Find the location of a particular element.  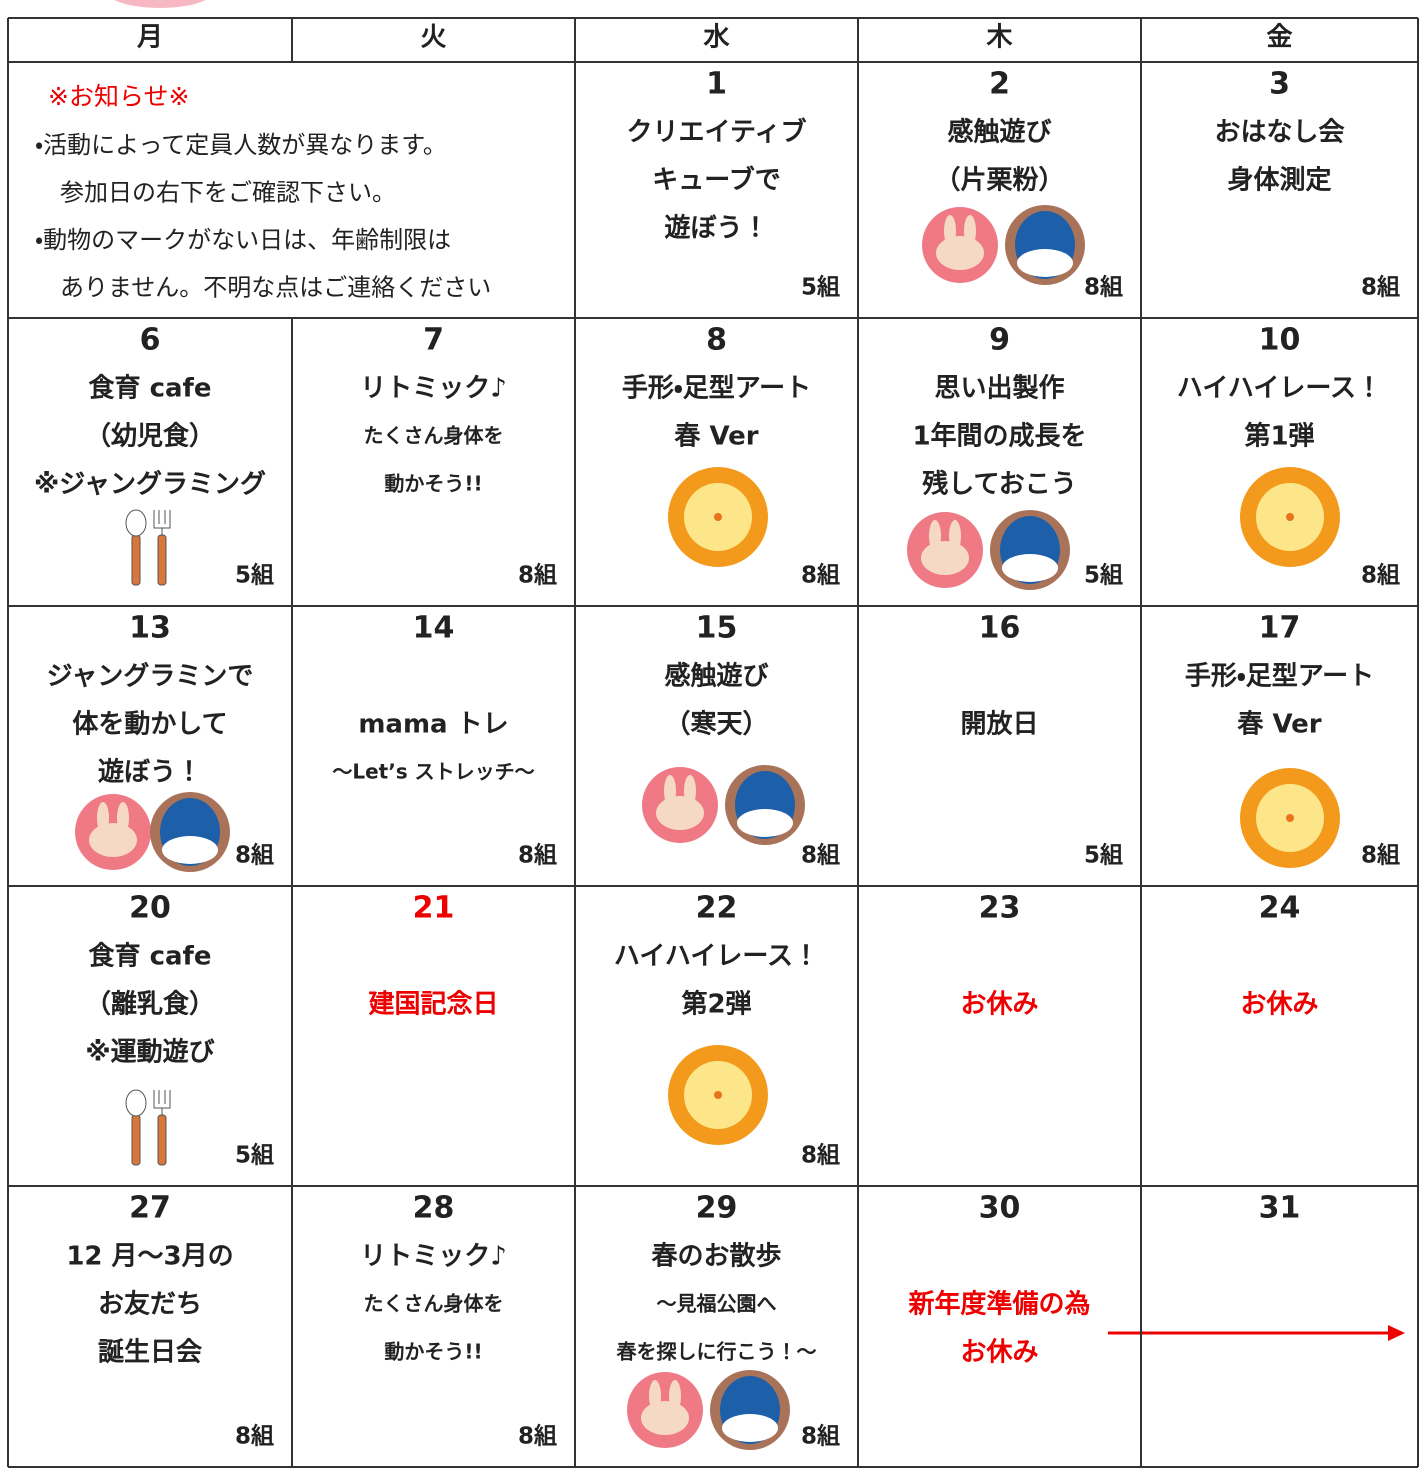

event-line: ※ジャングラミング is located at coordinates (150, 485).